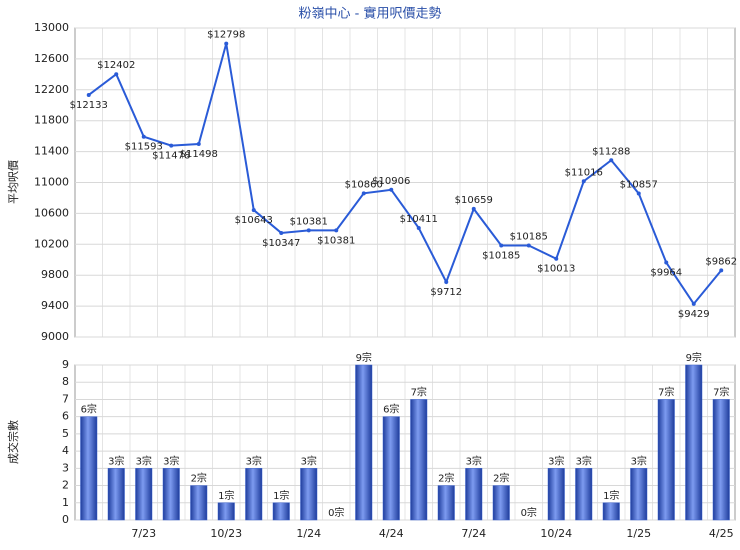 Image resolution: width=740 pixels, height=550 pixels. What do you see at coordinates (51, 212) in the screenshot?
I see `y-tick-label: 10600` at bounding box center [51, 212].